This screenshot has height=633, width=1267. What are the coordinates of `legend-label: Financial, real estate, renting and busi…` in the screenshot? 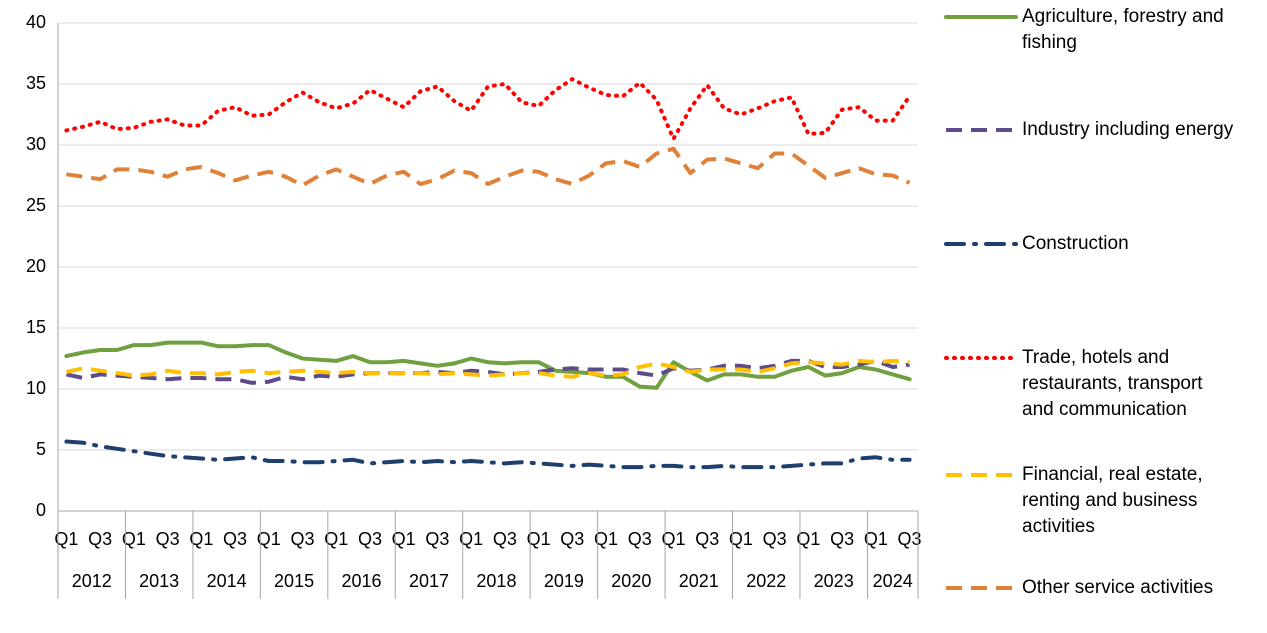 It's located at (1112, 500).